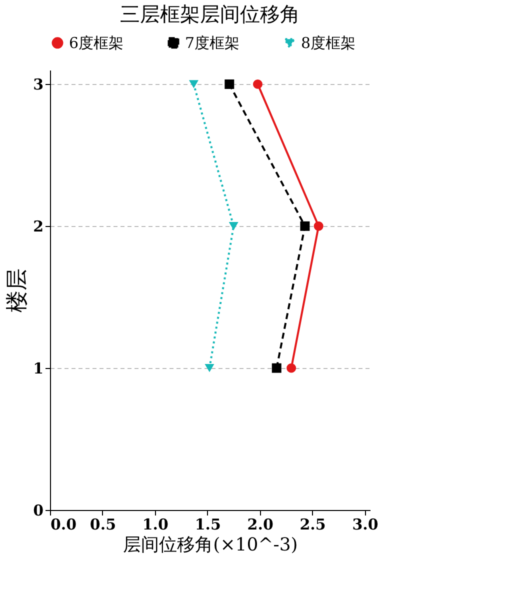 Image resolution: width=510 pixels, height=600 pixels. I want to click on y-tick-label: 0, so click(38, 511).